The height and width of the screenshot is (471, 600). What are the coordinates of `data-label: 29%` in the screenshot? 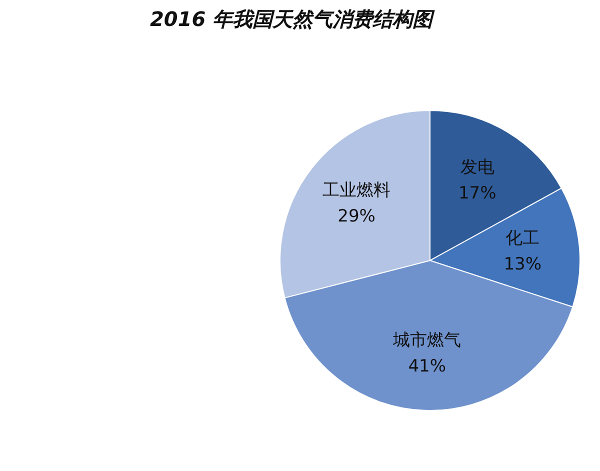 It's located at (357, 216).